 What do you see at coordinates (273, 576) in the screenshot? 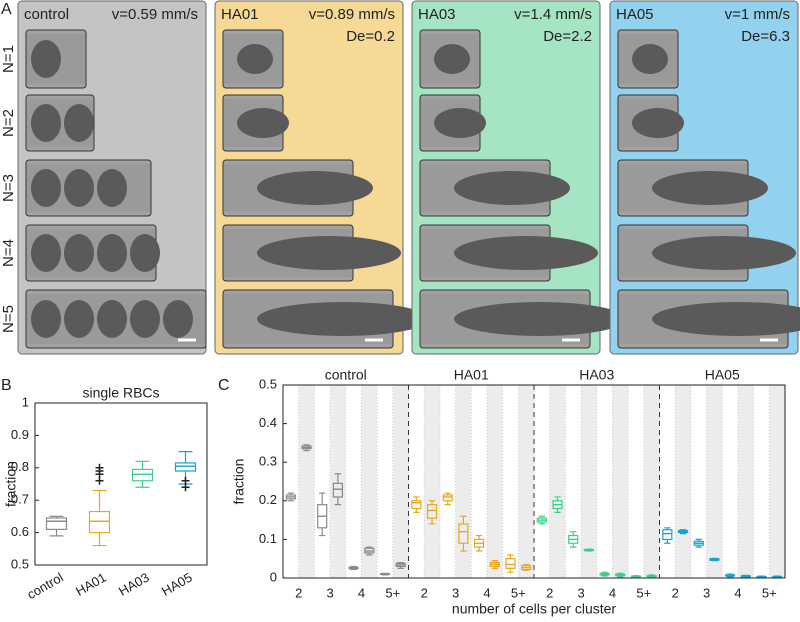
I see `y-tick-label: 0` at bounding box center [273, 576].